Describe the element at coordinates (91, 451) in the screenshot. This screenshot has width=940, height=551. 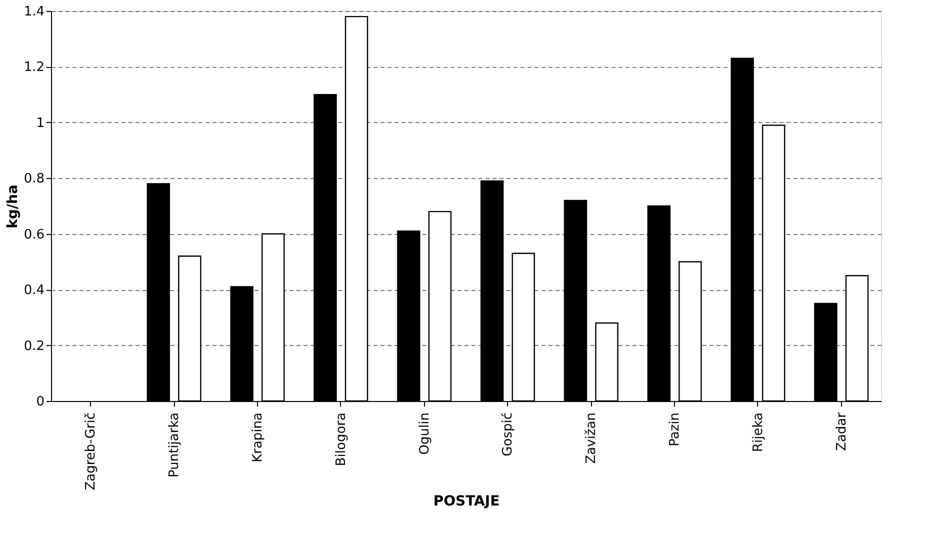
I see `x-tick-label: Zagreb-Grič` at that location.